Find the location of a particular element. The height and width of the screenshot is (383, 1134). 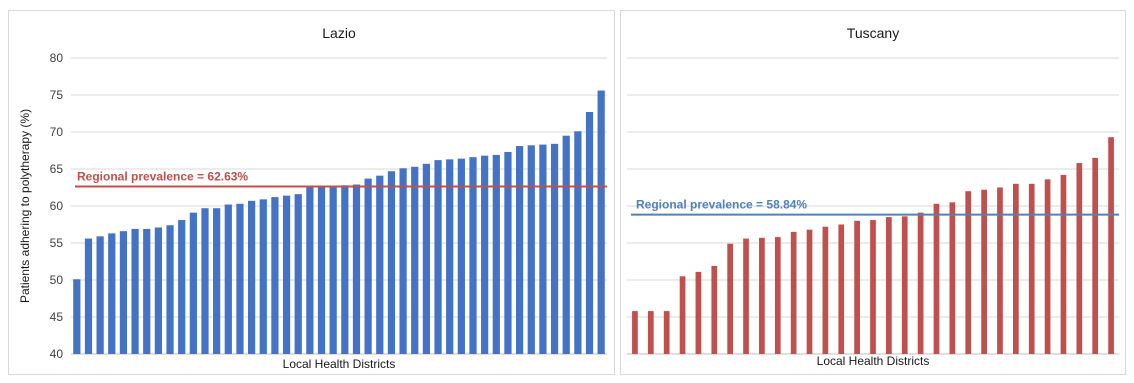

chart-title: Tuscany is located at coordinates (873, 33).